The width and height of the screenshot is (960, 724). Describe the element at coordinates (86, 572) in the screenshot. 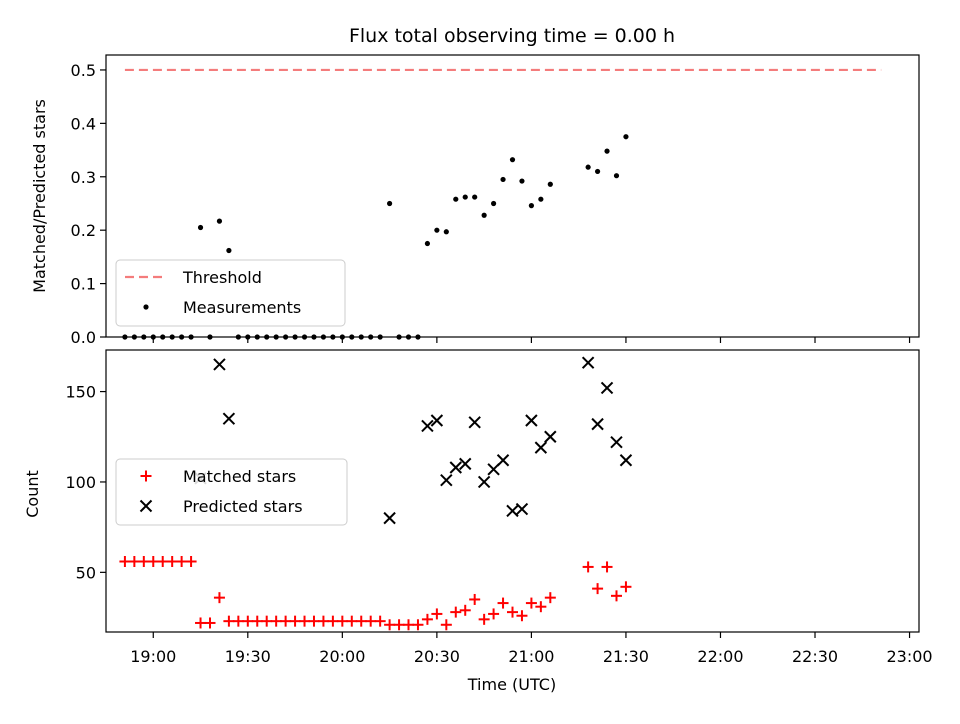

I see `bottom-y-tick-label: 50` at that location.